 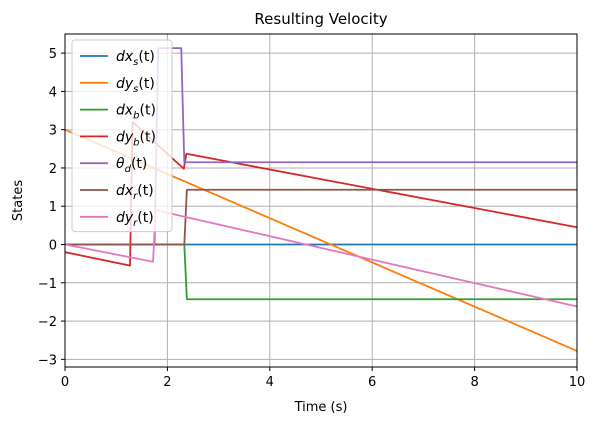 I want to click on y-tick-label: 0, so click(x=53, y=246).